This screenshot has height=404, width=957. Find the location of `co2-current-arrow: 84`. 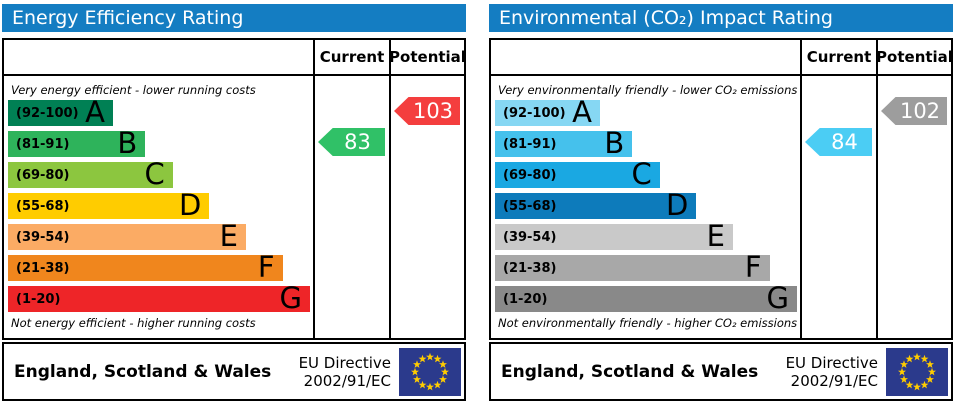

co2-current-arrow: 84 is located at coordinates (838, 142).